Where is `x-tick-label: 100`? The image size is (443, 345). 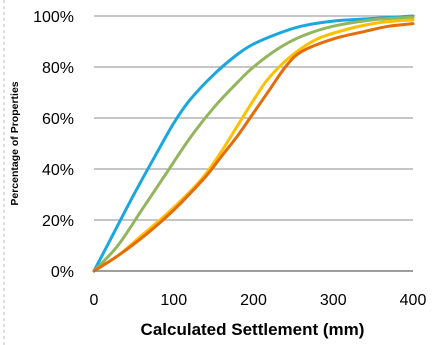
x-tick-label: 100 is located at coordinates (173, 300).